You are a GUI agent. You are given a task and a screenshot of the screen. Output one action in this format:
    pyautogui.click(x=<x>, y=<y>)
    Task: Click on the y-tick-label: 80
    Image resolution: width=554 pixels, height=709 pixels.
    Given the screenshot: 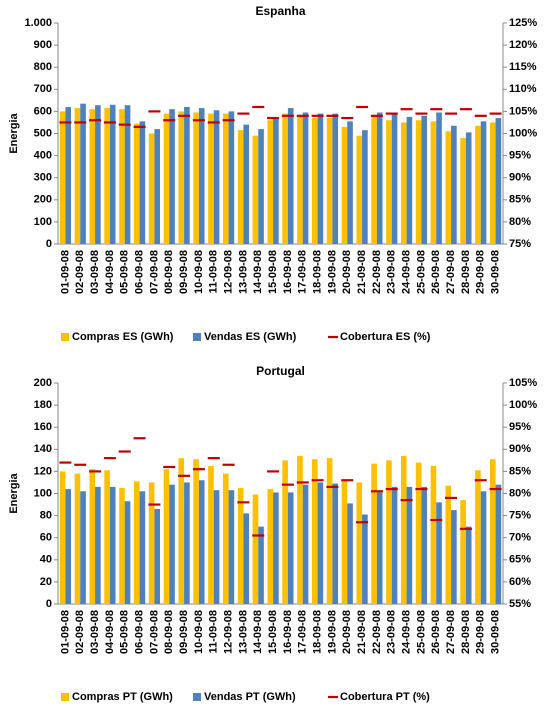 What is the action you would take?
    pyautogui.click(x=46, y=516)
    